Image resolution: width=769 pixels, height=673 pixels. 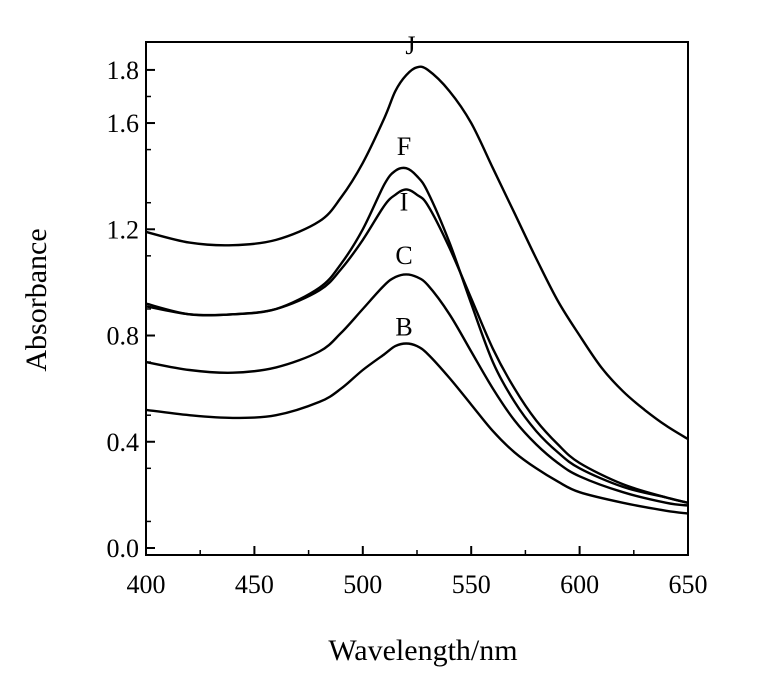 What do you see at coordinates (579, 584) in the screenshot?
I see `x-tick-label: 600` at bounding box center [579, 584].